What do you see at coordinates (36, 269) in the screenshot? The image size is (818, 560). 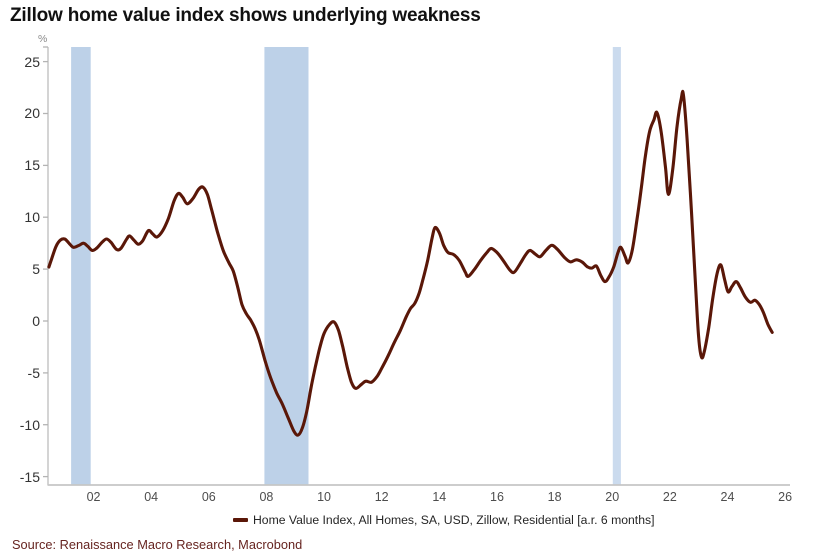 I see `y-tick-label: 5` at bounding box center [36, 269].